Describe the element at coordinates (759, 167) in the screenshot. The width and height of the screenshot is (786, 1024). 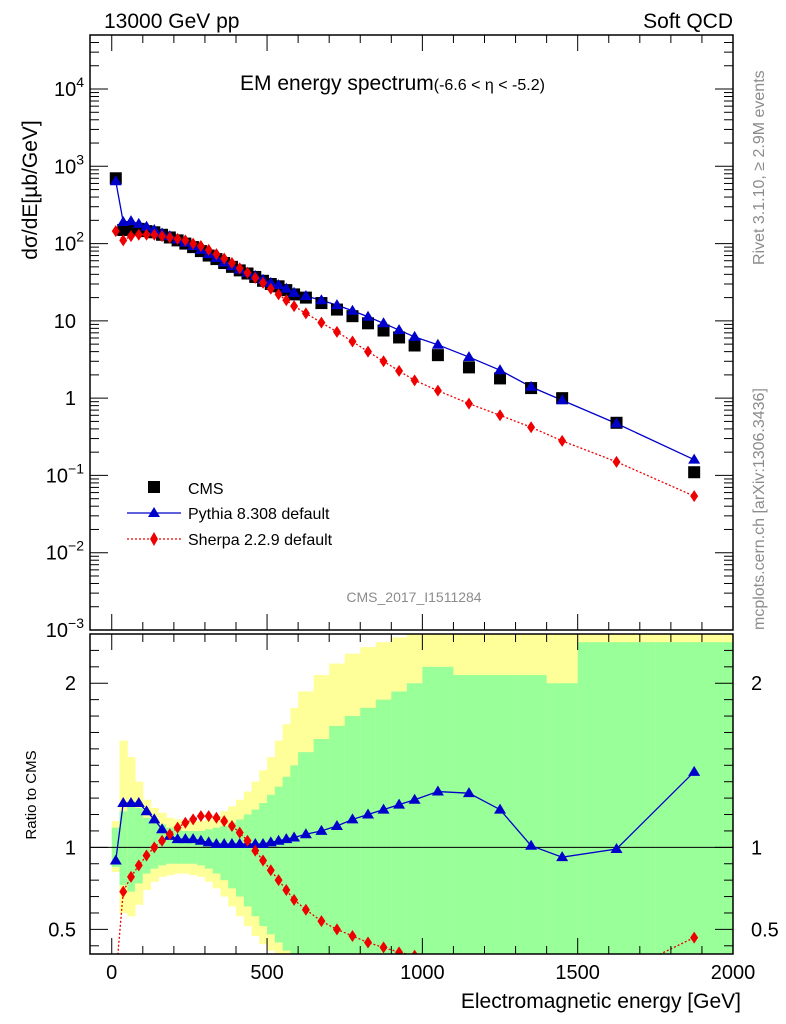
I see `rivet-label: Rivet 3.1.10, ≥ 2.9M events` at that location.